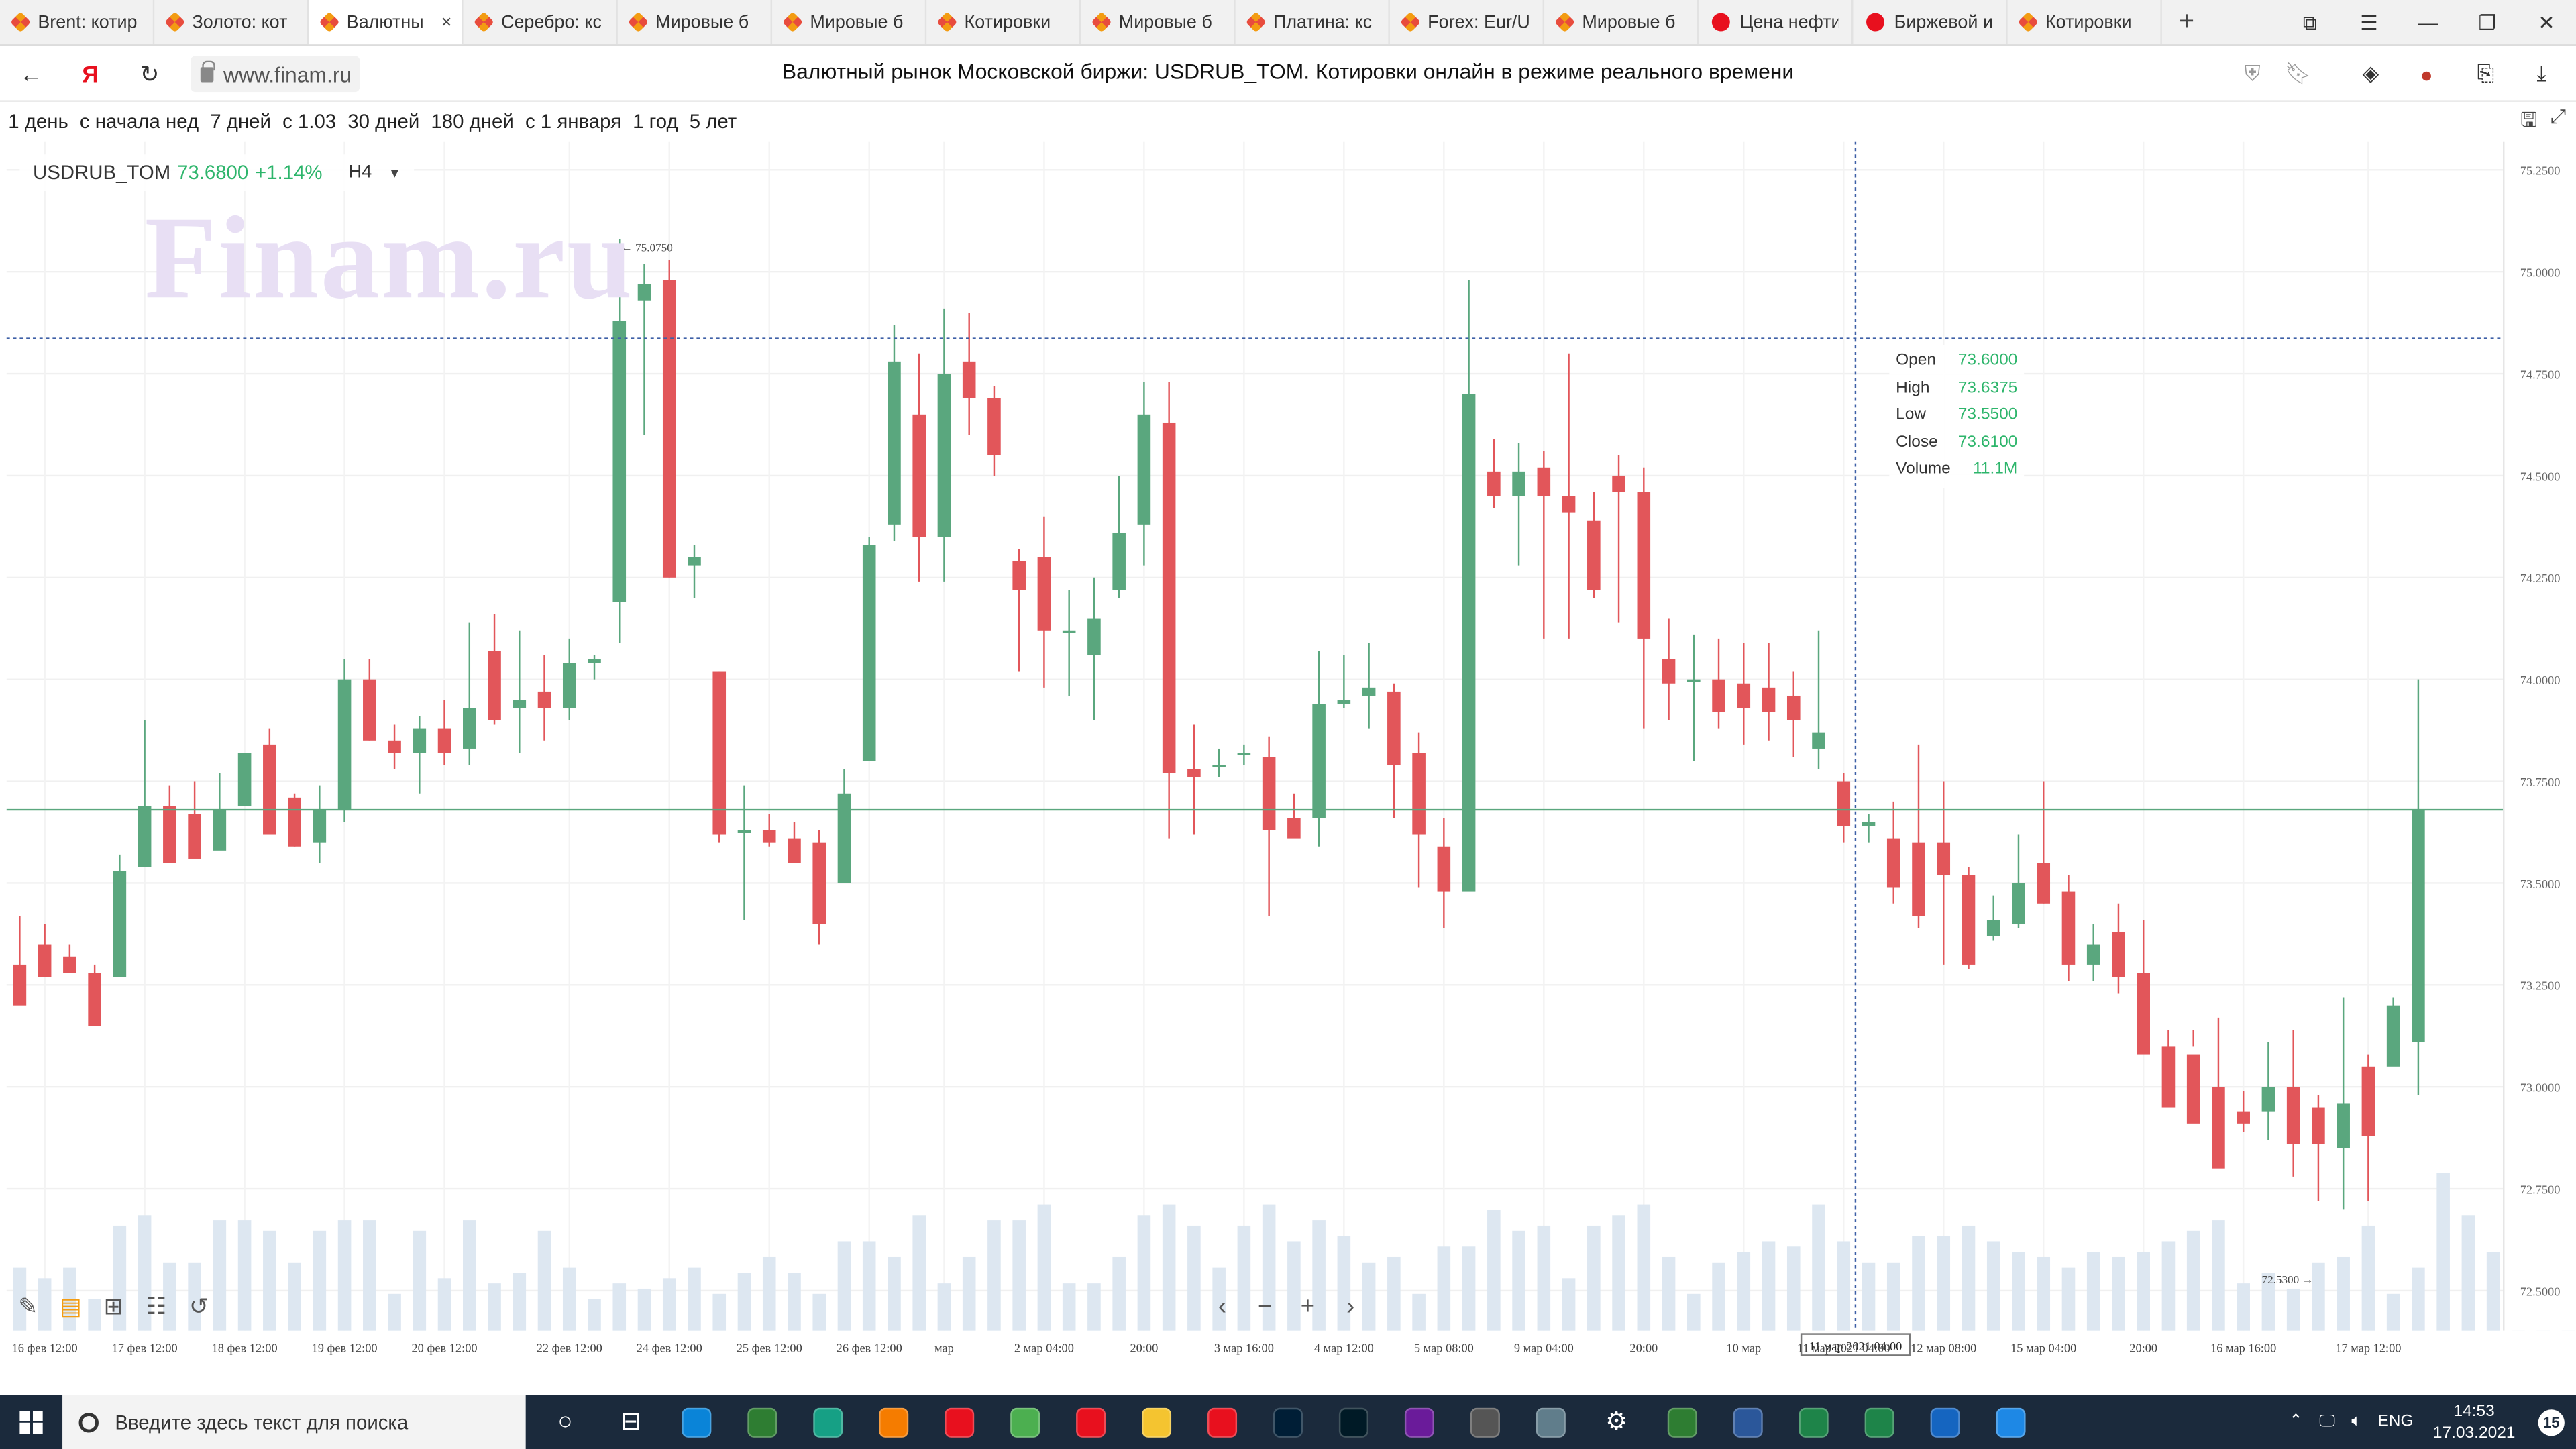 Image resolution: width=2576 pixels, height=1449 pixels. What do you see at coordinates (1616, 1421) in the screenshot?
I see `settings-icon: ⚙` at bounding box center [1616, 1421].